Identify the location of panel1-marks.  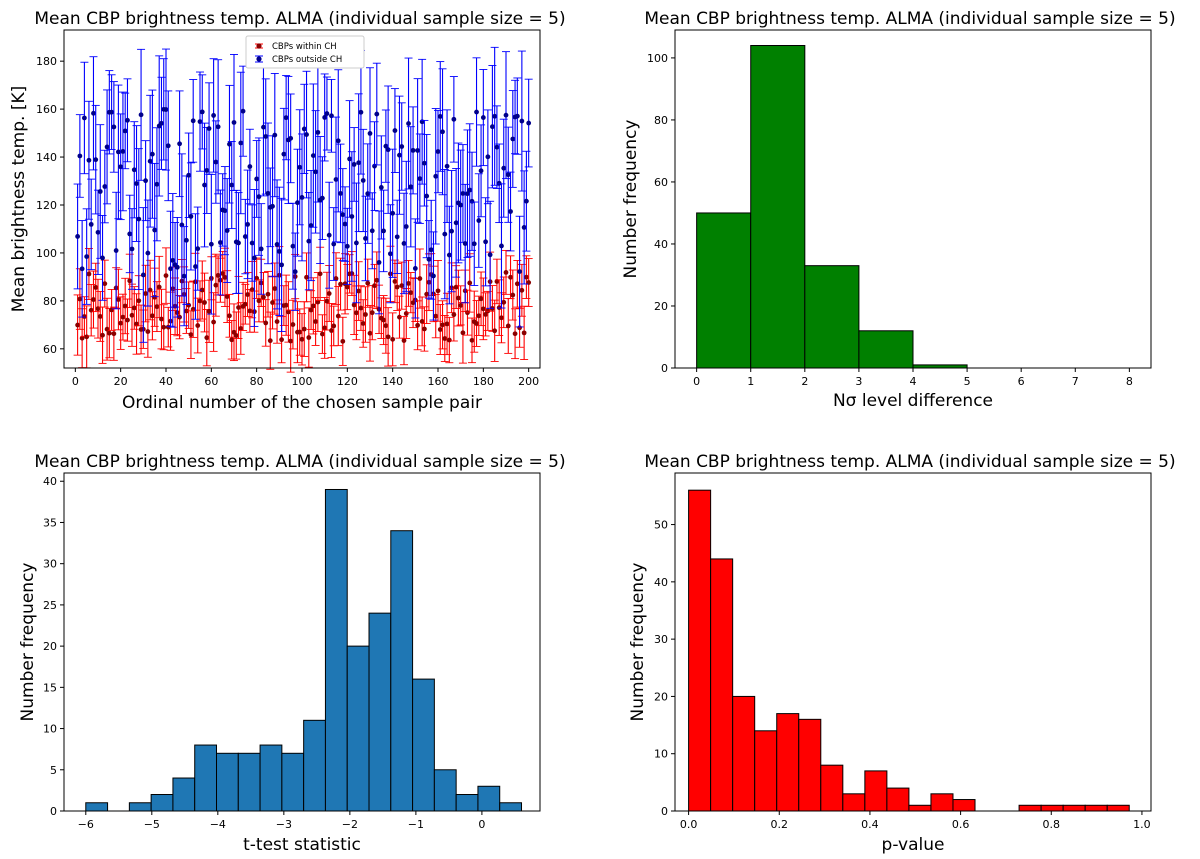
(303, 209).